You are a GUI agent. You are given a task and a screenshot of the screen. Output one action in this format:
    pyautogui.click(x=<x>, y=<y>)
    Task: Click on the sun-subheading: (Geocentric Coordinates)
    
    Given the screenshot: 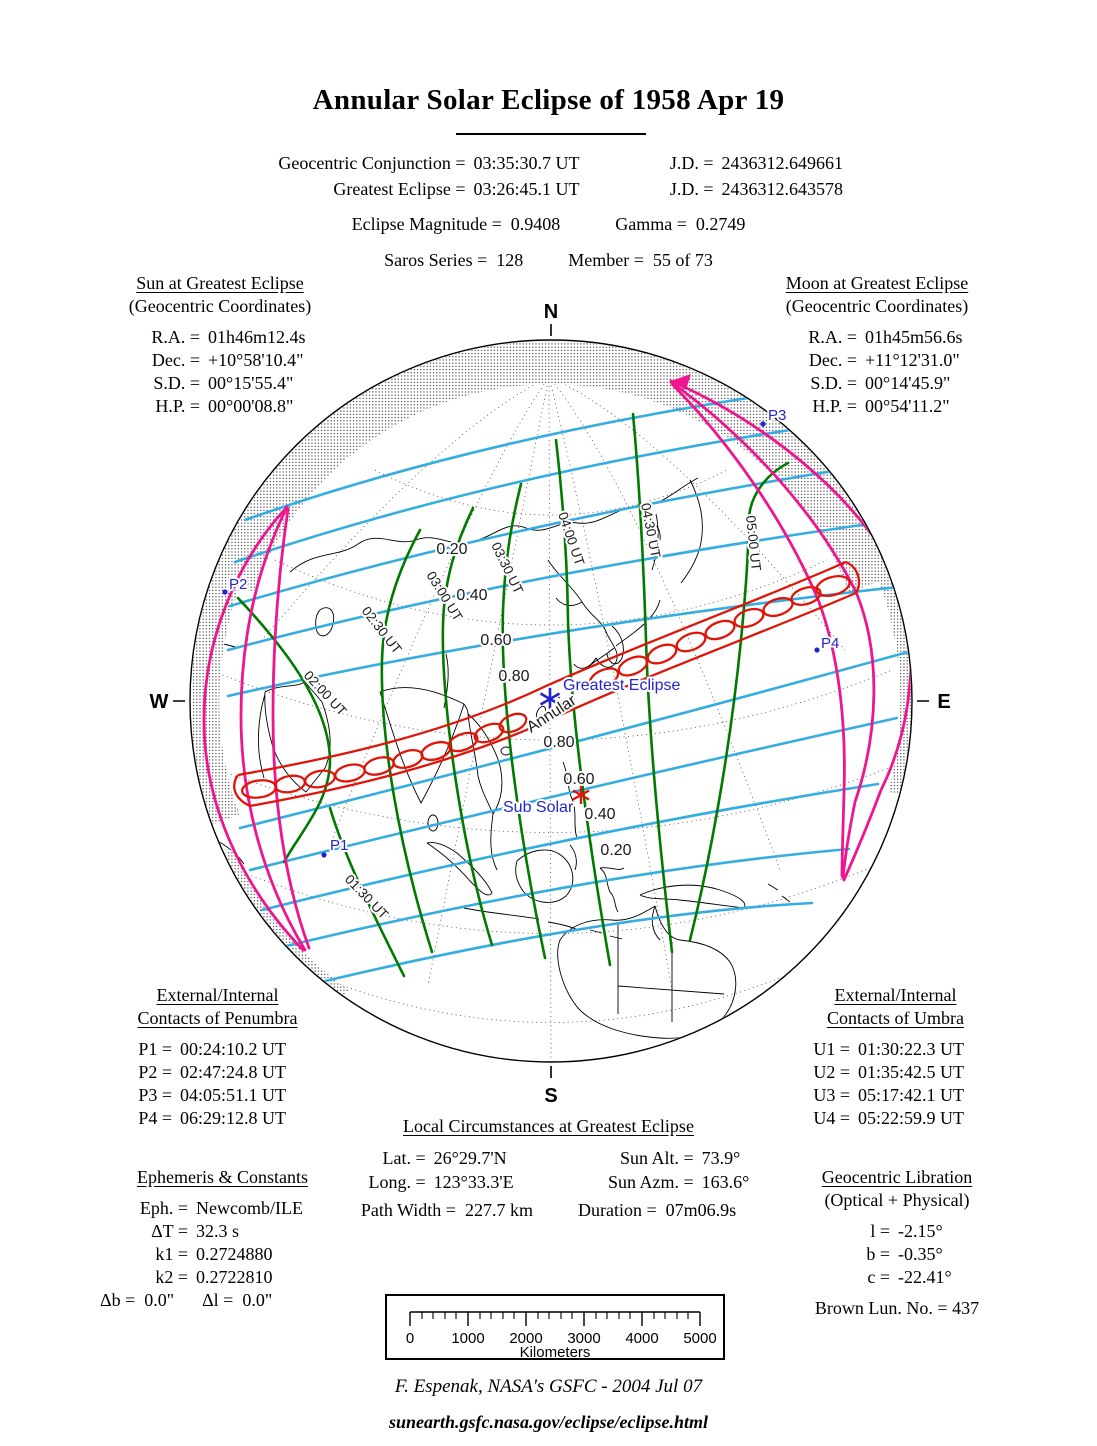 What is the action you would take?
    pyautogui.click(x=220, y=306)
    